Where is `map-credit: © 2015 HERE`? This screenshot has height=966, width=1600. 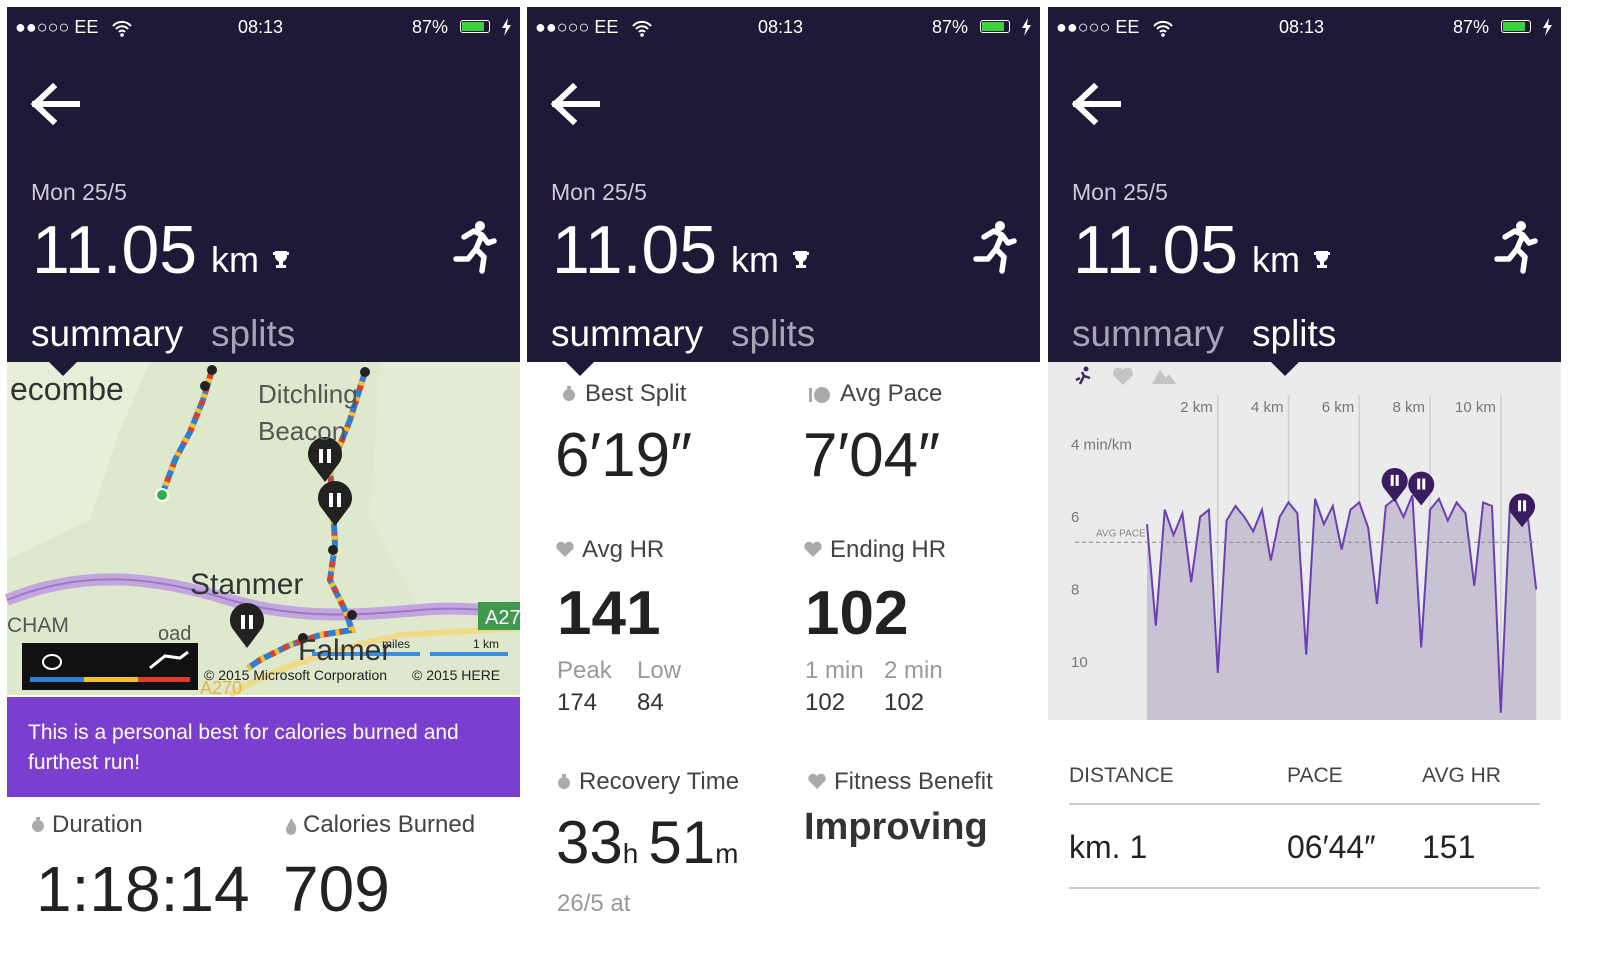 map-credit: © 2015 HERE is located at coordinates (456, 675).